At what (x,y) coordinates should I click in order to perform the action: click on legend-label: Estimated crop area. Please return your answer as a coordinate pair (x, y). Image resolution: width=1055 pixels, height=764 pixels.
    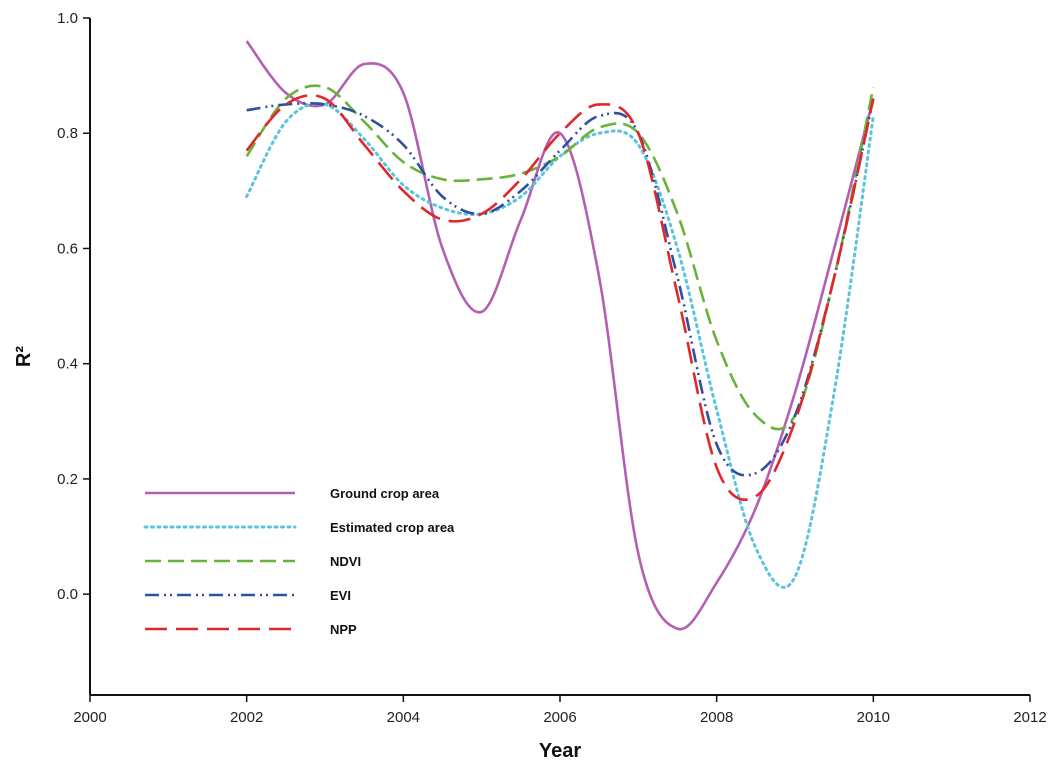
    Looking at the image, I should click on (392, 527).